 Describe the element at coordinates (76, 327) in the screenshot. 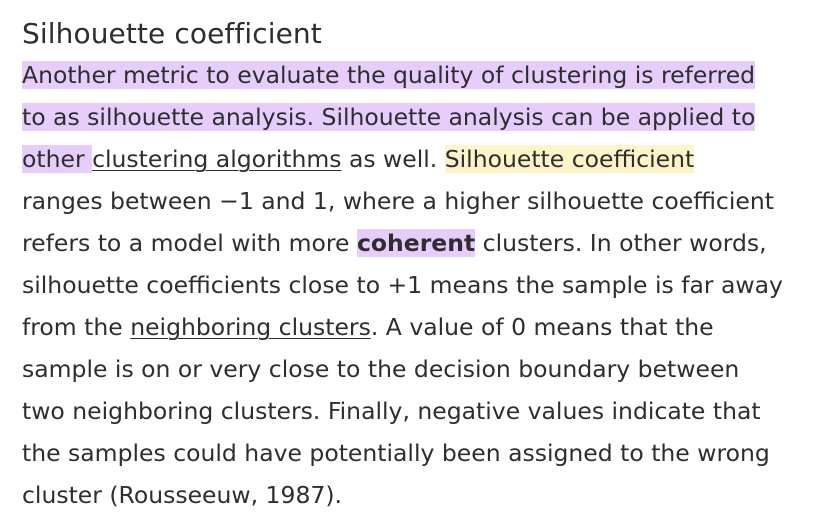

I see `paragraph-text: from the` at that location.